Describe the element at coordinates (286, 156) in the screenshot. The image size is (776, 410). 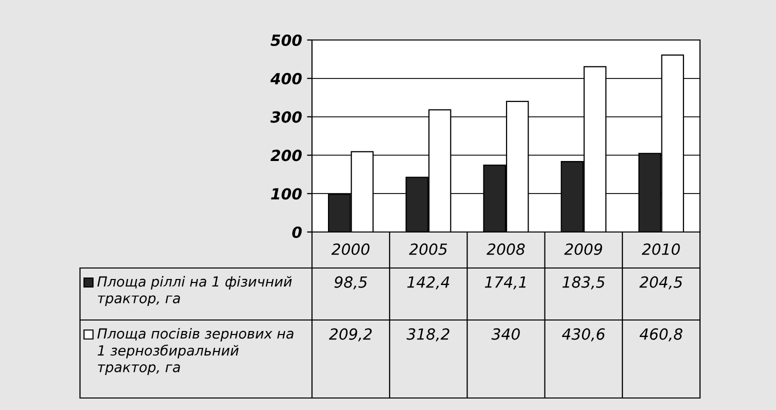
I see `y-tick-label: 200` at that location.